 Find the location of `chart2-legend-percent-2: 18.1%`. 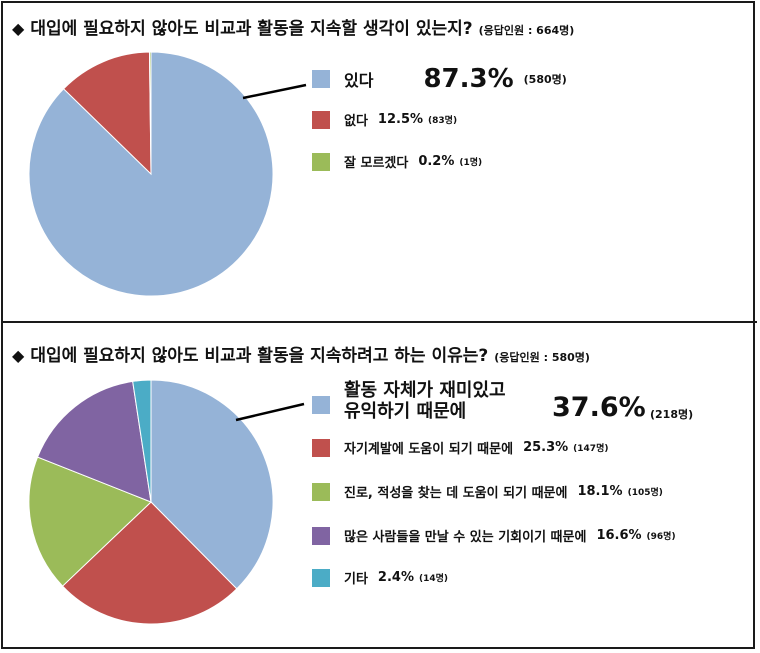

chart2-legend-percent-2: 18.1% is located at coordinates (600, 491).